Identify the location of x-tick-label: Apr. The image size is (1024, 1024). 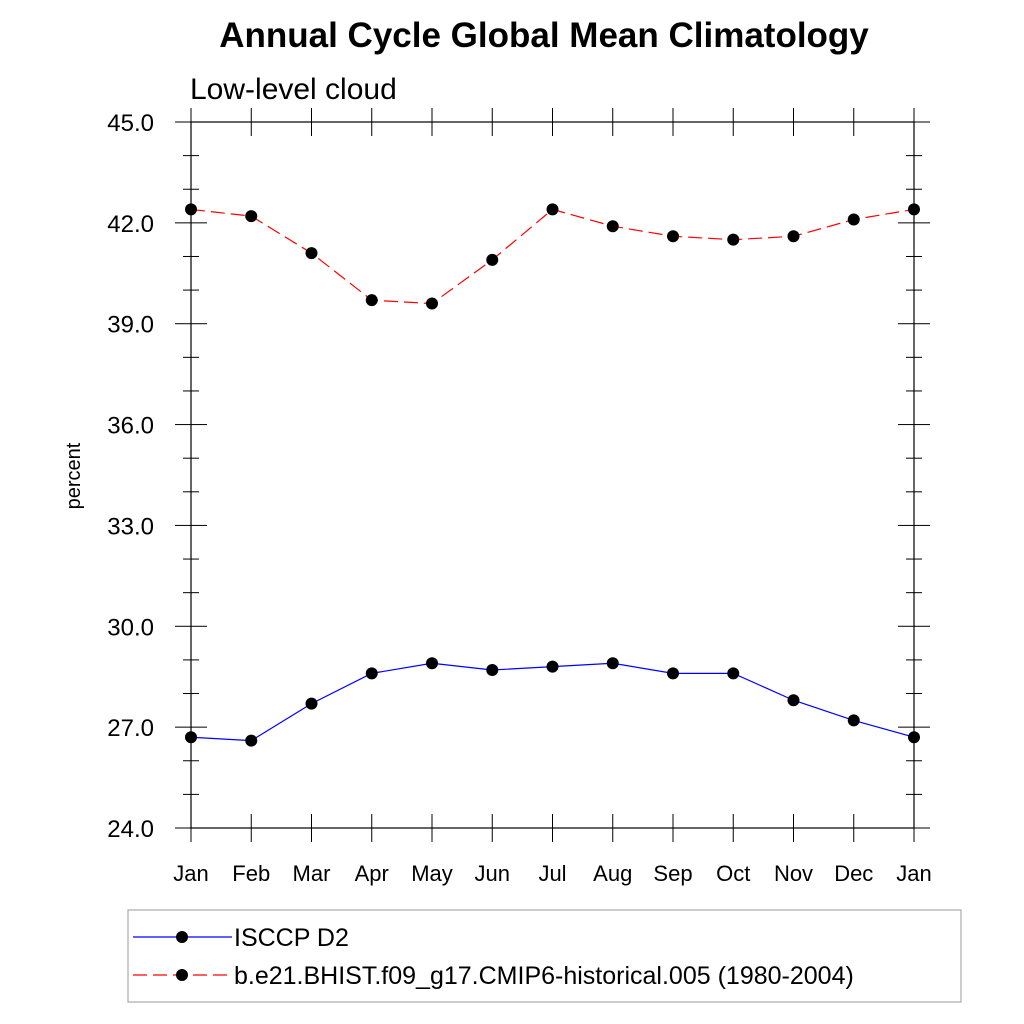
(372, 873).